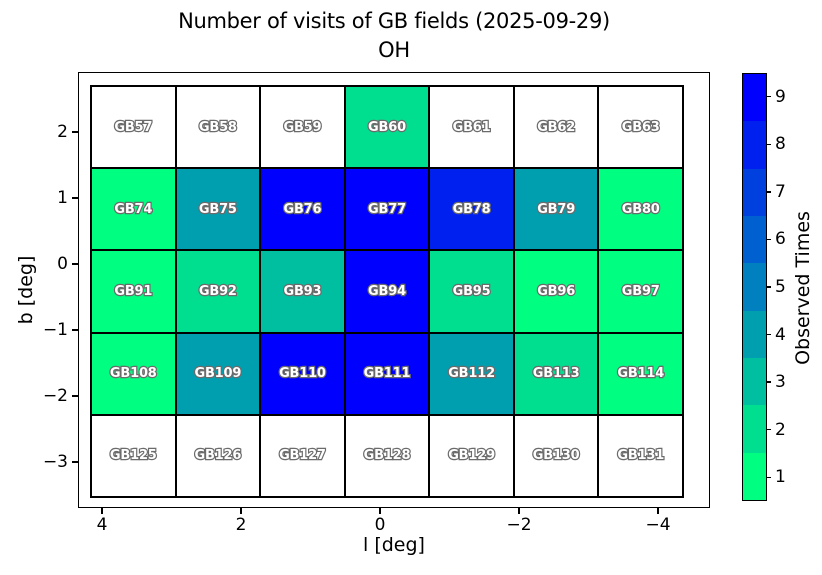 The width and height of the screenshot is (822, 575). What do you see at coordinates (780, 429) in the screenshot?
I see `colorbar-tick-label: 2` at bounding box center [780, 429].